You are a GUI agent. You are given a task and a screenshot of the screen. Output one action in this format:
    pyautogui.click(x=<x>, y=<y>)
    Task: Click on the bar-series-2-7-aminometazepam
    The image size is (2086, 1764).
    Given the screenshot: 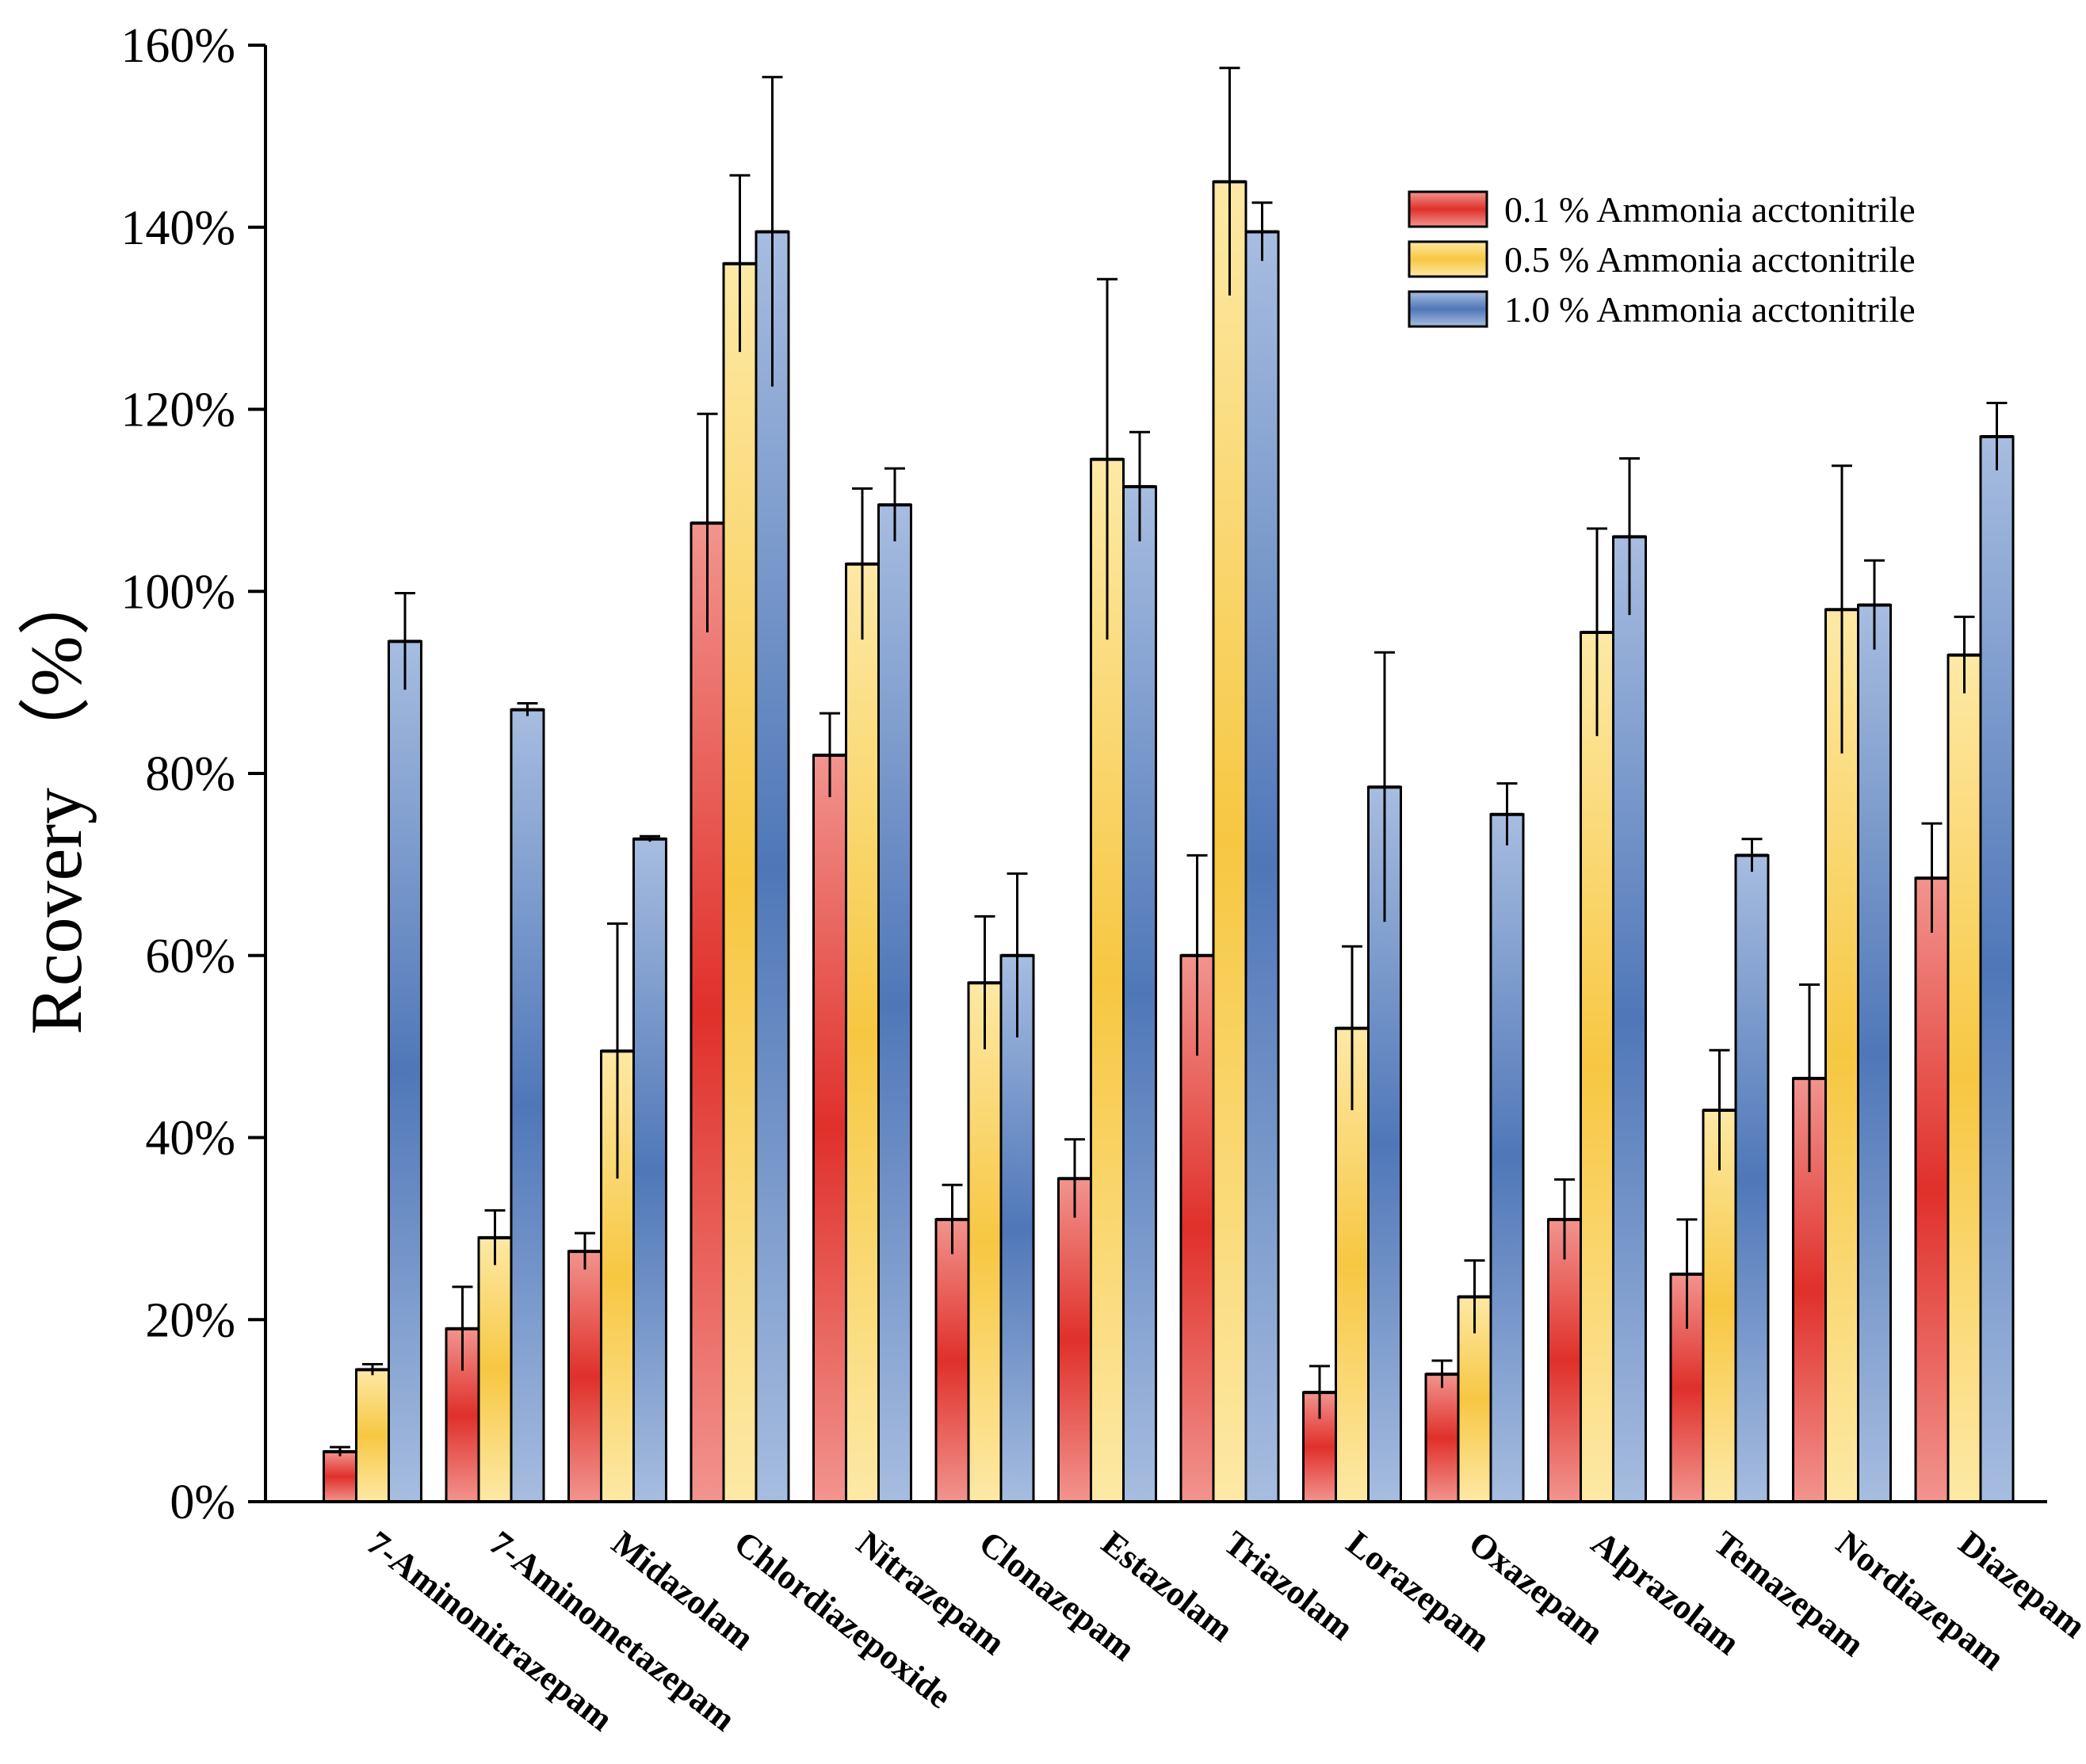 What is the action you would take?
    pyautogui.click(x=495, y=1369)
    